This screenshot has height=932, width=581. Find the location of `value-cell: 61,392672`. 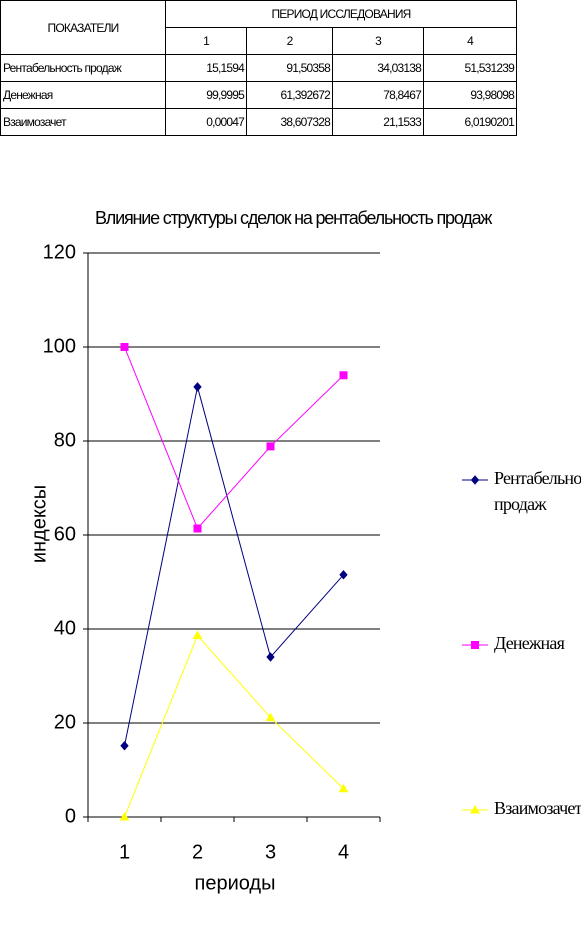

value-cell: 61,392672 is located at coordinates (289, 95).